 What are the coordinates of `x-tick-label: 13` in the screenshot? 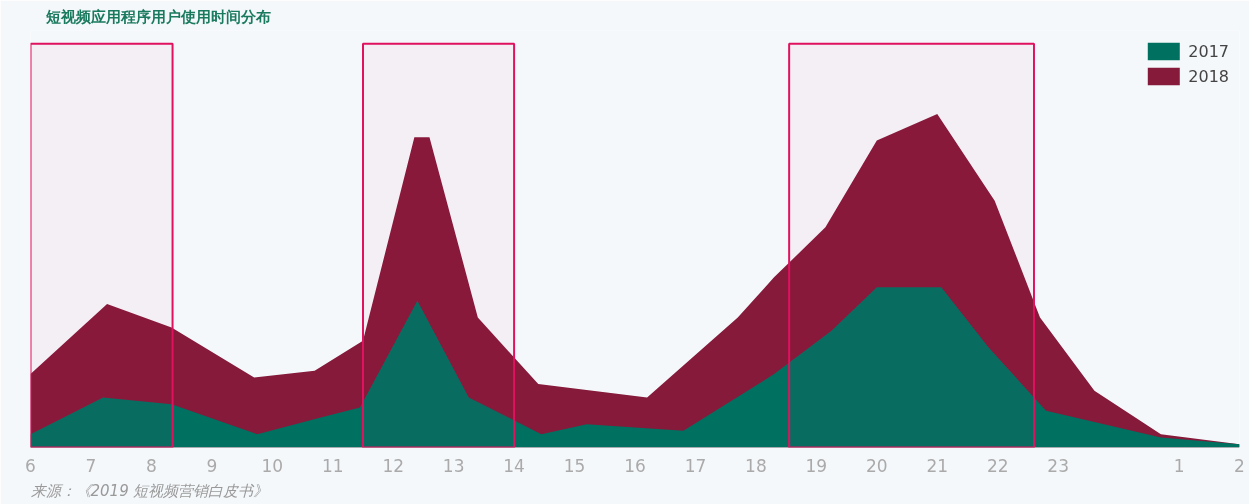 It's located at (453, 465).